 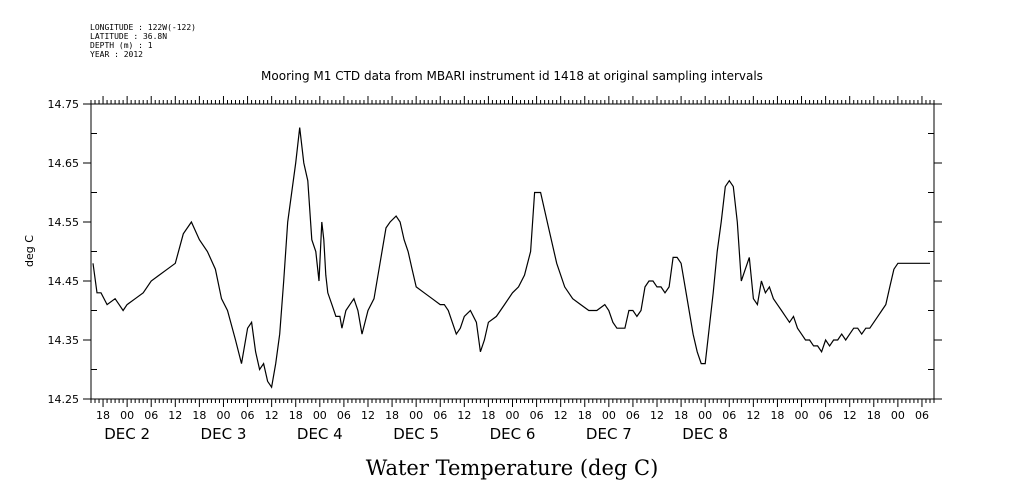 What do you see at coordinates (127, 434) in the screenshot?
I see `x-day-label: DEC 2` at bounding box center [127, 434].